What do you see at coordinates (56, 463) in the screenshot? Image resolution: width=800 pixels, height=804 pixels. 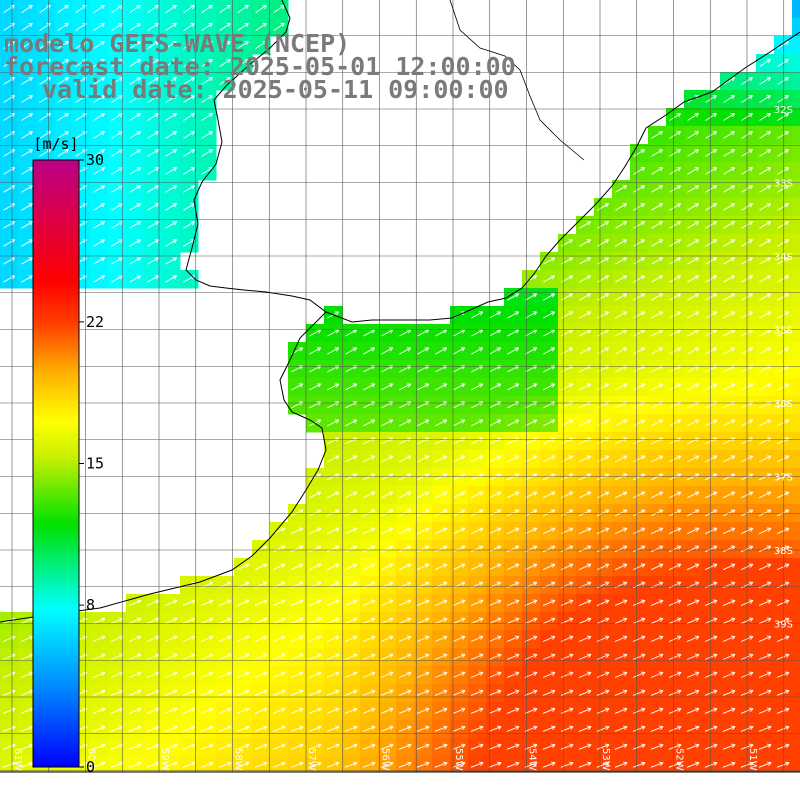 I see `colorbar-gradient` at bounding box center [56, 463].